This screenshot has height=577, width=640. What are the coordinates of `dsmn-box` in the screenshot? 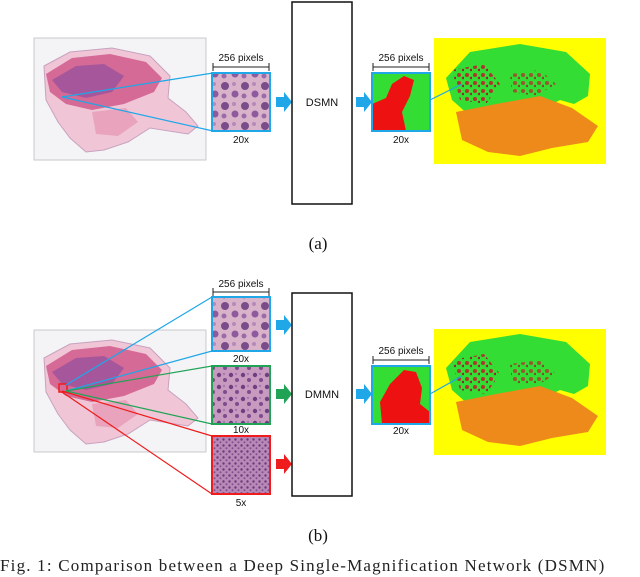 It's located at (322, 103).